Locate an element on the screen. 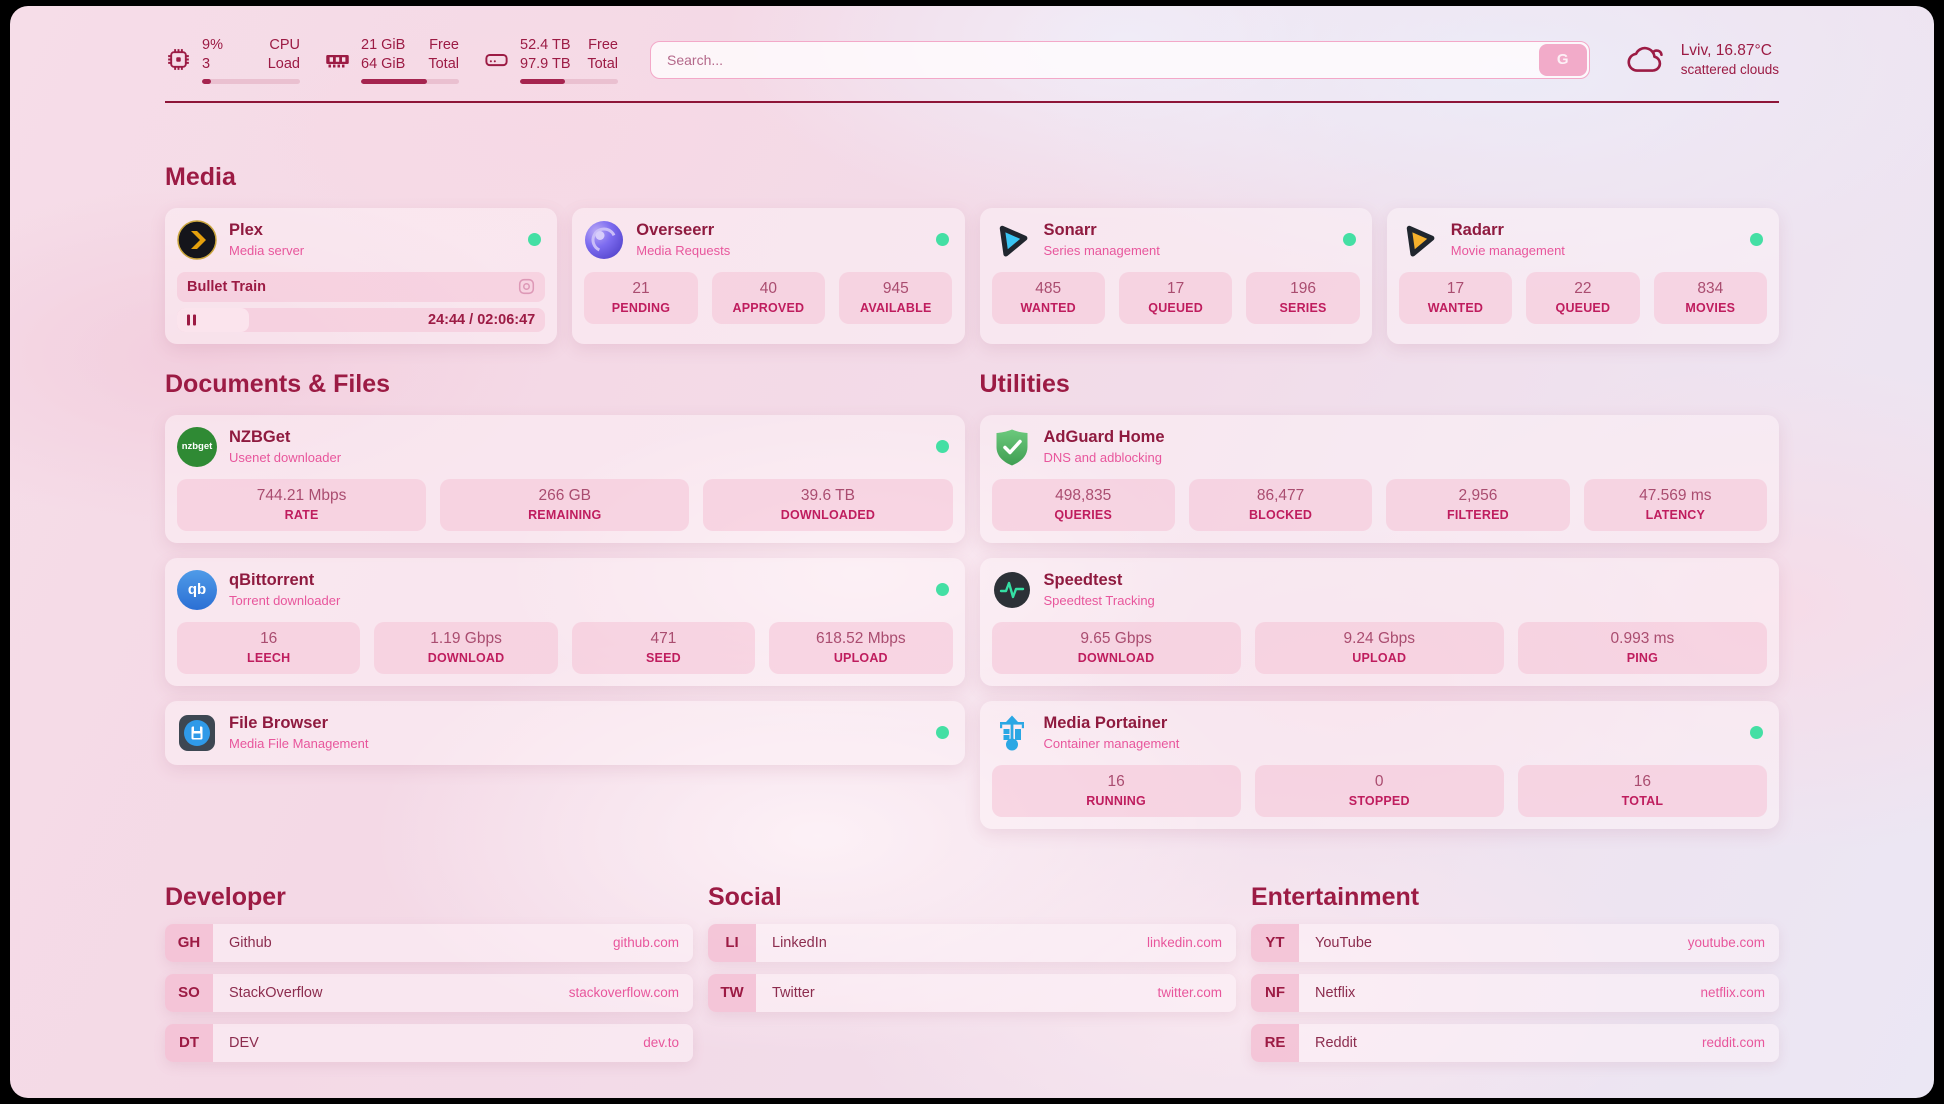 This screenshot has height=1104, width=1944. stat-tile-rate: 744.21 Mbps RATE is located at coordinates (302, 504).